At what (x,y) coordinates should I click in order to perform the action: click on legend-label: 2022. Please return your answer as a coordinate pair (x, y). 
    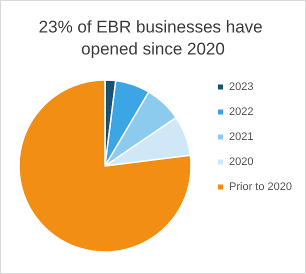
    Looking at the image, I should click on (241, 112).